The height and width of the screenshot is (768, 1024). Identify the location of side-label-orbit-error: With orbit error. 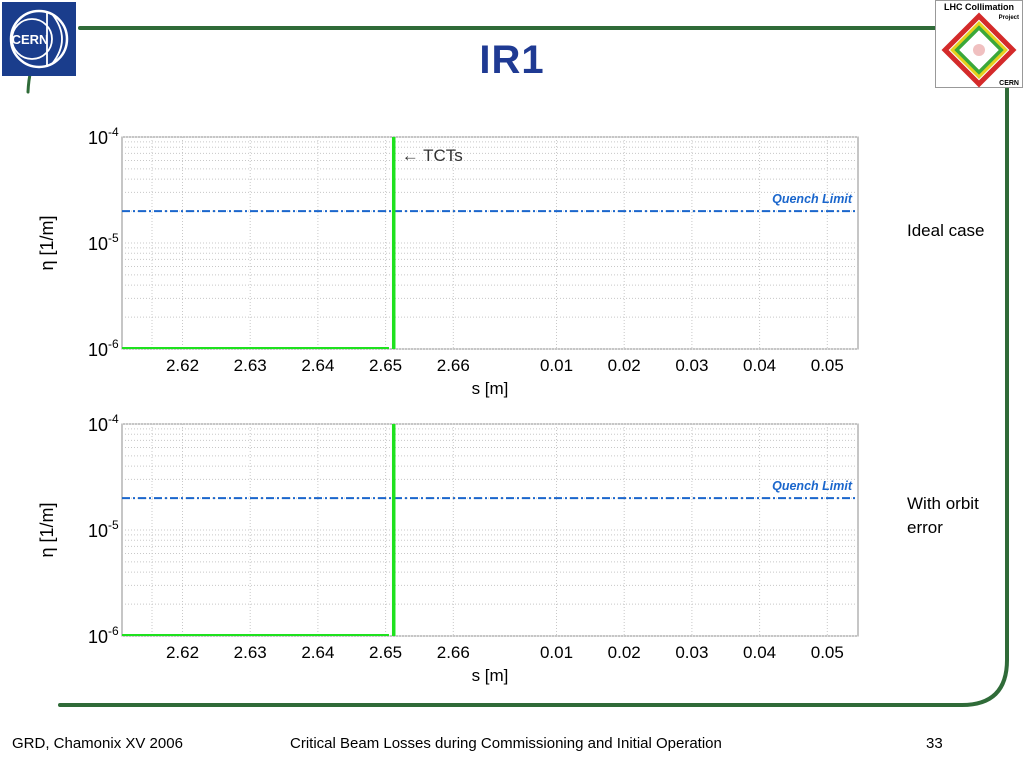
(943, 515).